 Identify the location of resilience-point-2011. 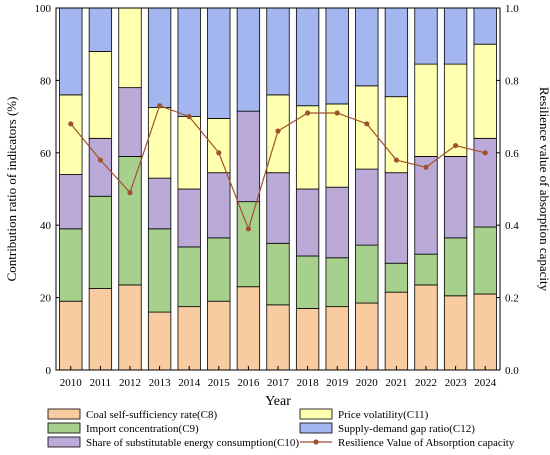
(100, 160).